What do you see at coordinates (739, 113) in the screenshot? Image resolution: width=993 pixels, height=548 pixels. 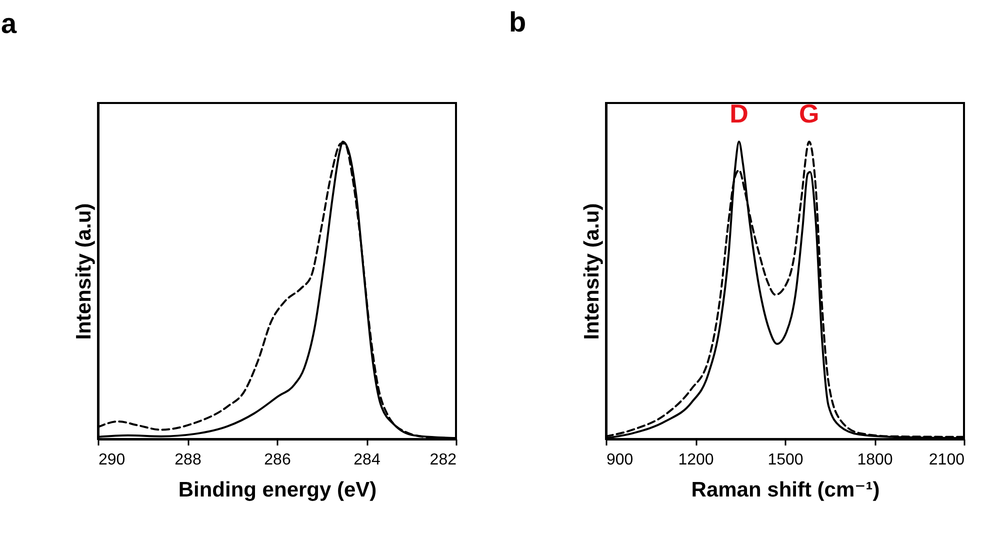 I see `annotation: D` at bounding box center [739, 113].